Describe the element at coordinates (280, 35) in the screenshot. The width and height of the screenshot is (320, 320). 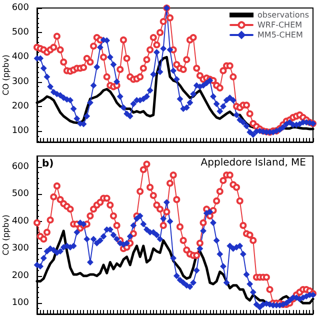
I see `legend-label: MM5-CHEM` at that location.